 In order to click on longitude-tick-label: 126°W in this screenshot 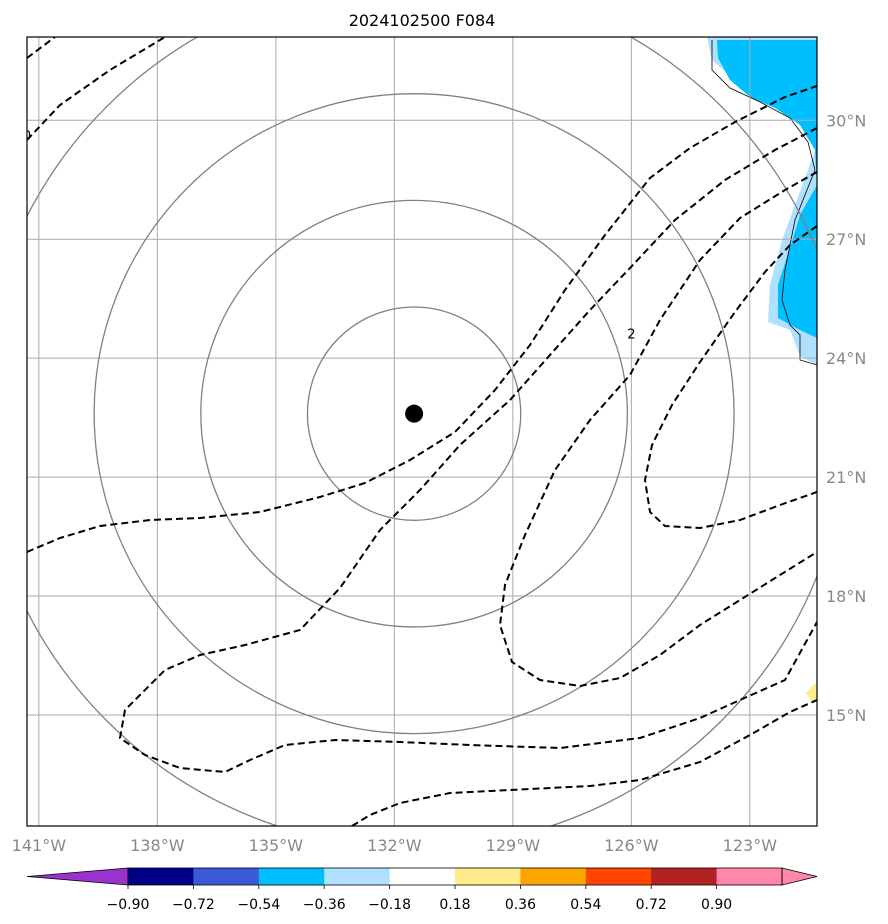, I will do `click(631, 845)`.